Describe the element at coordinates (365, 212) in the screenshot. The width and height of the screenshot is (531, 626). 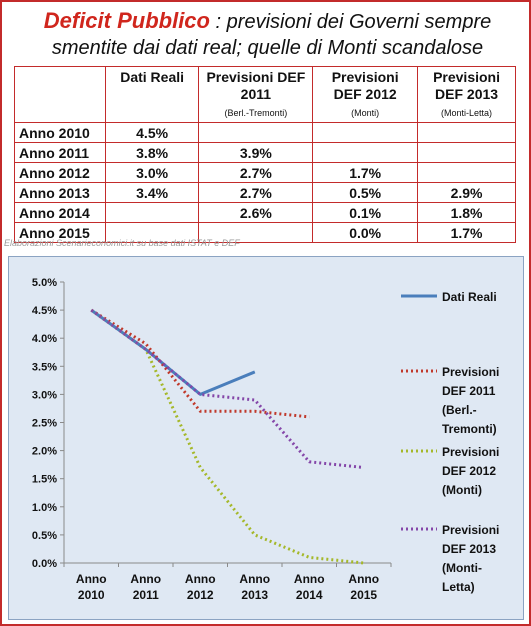
I see `value-cell: 0.1%` at that location.